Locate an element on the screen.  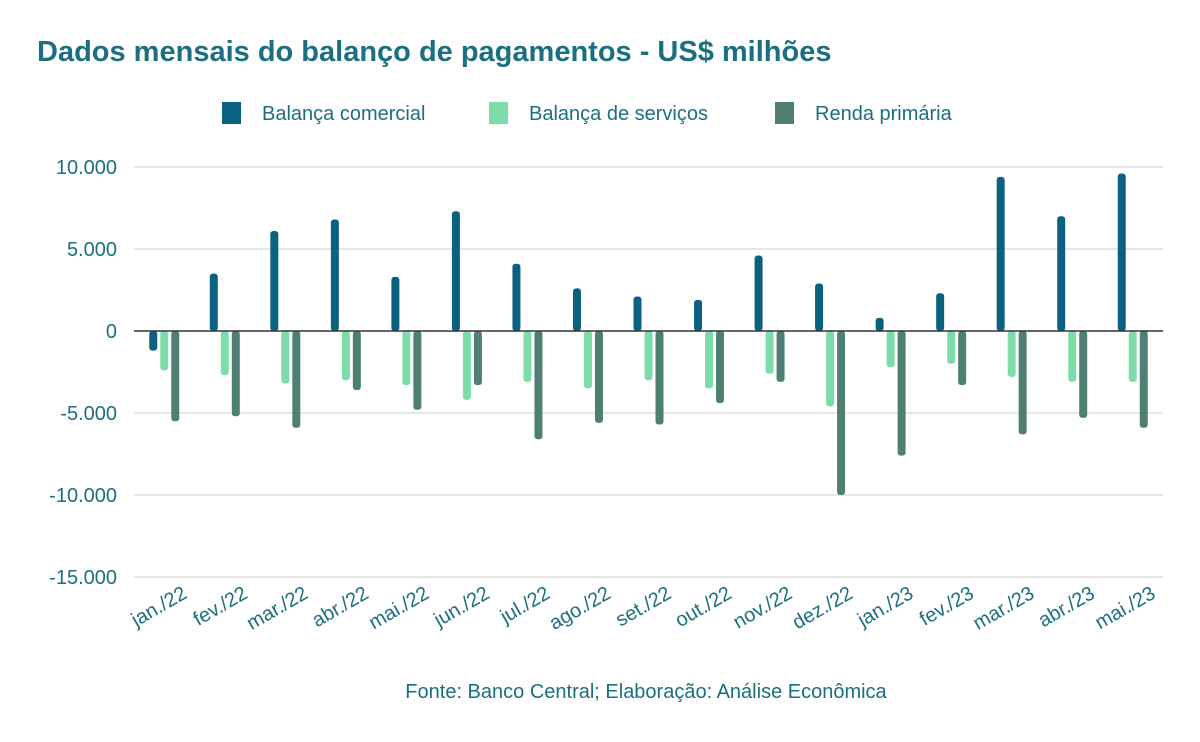
x-tick-label: abr./23 is located at coordinates (1067, 607).